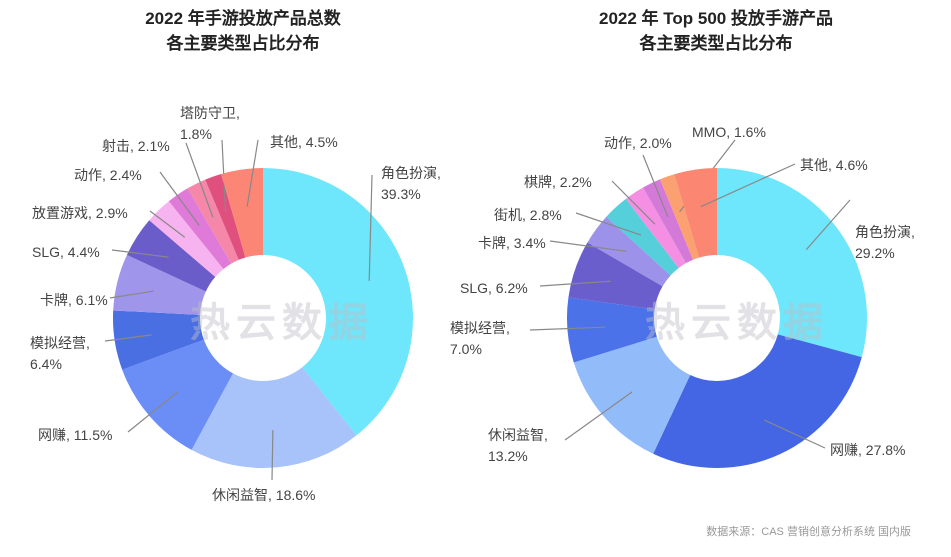  I want to click on slice-label: 网赚, 11.5%, so click(75, 435).